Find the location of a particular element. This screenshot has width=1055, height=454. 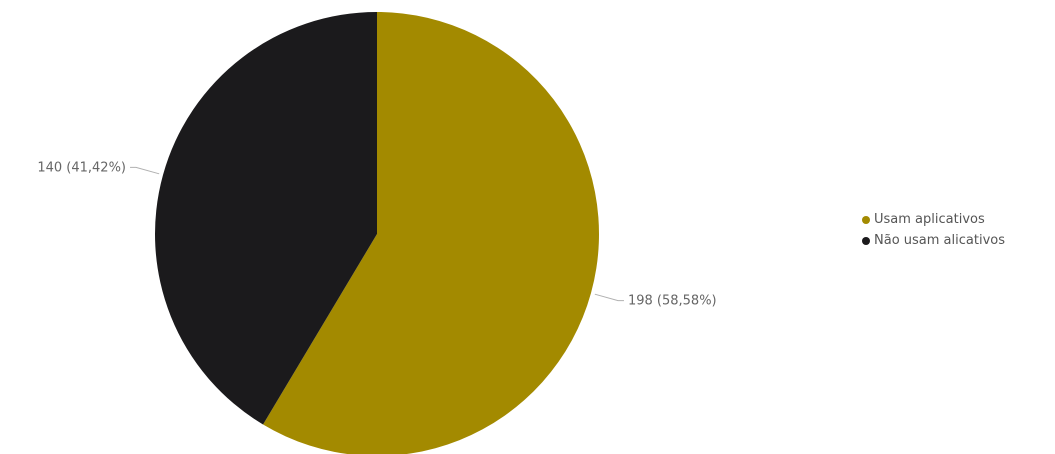

legend: Usam aplicativos Não usam alicativos is located at coordinates (933, 230).